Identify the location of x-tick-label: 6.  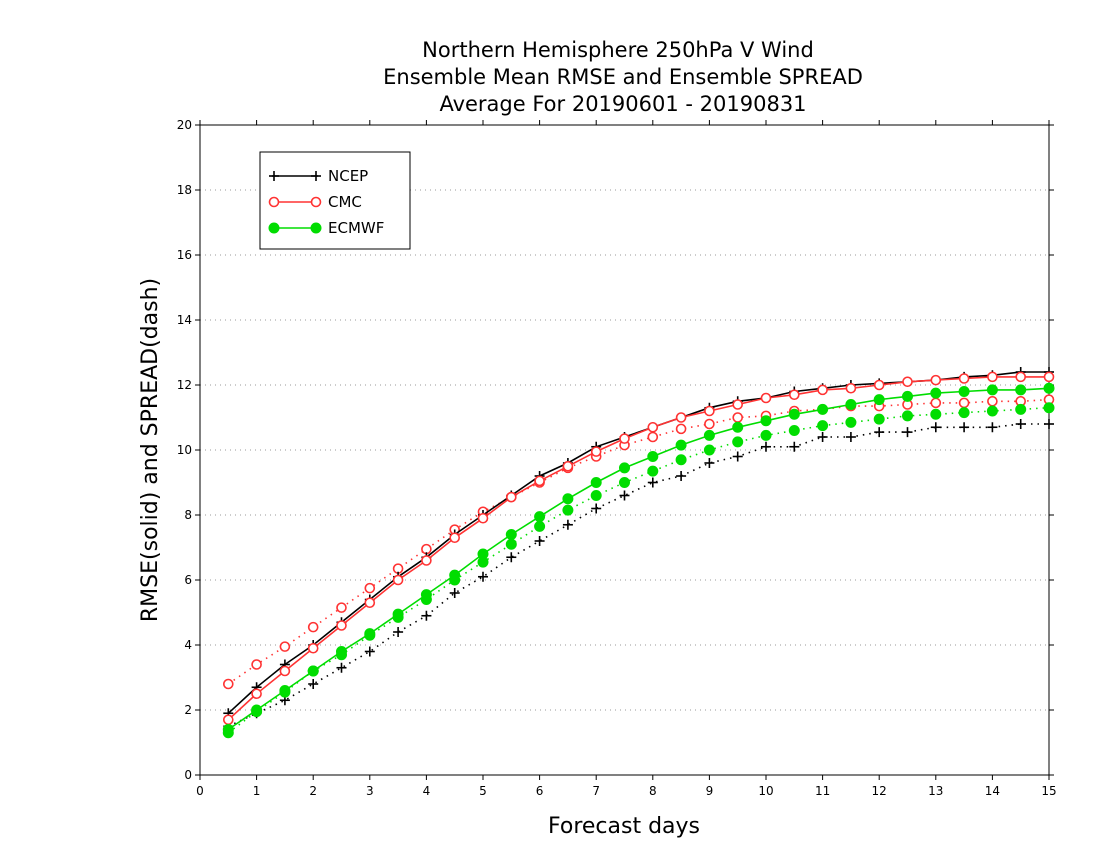
(540, 791).